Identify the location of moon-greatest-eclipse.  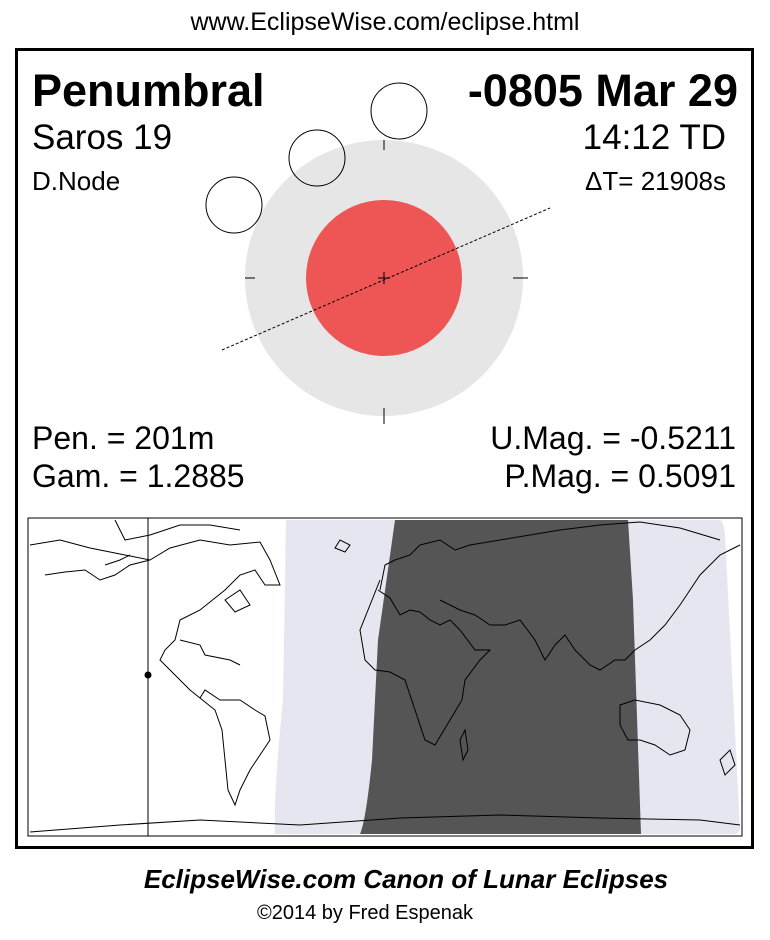
(317, 158).